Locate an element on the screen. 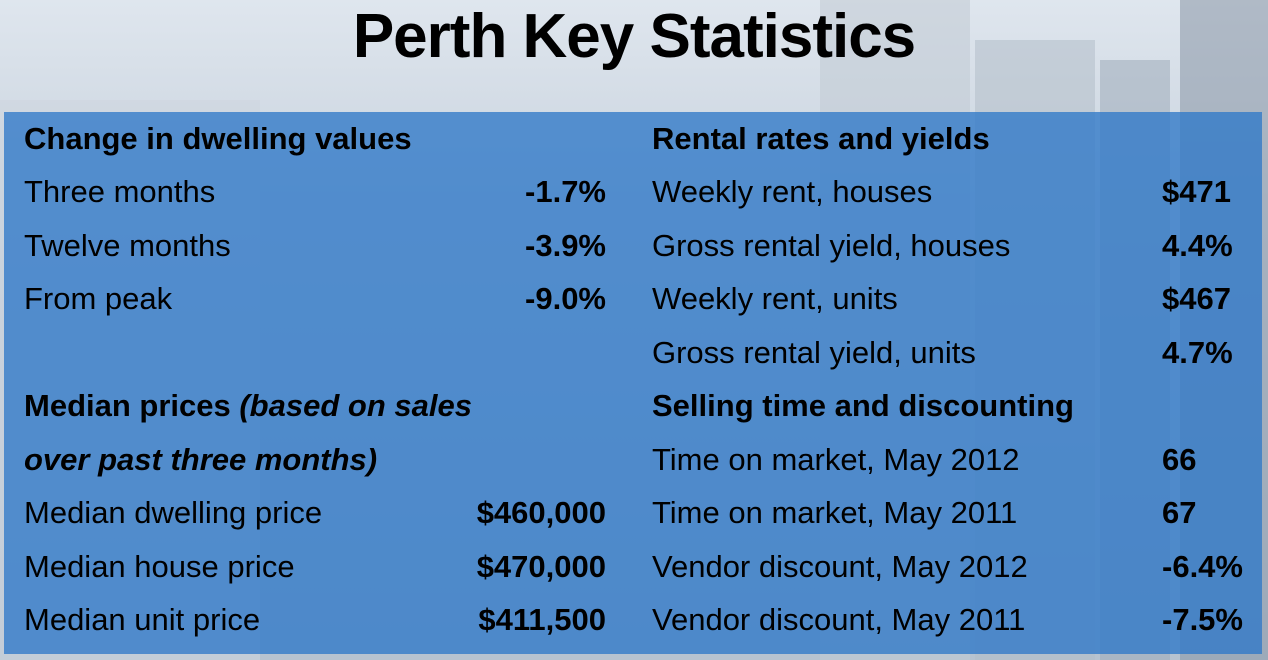 The image size is (1268, 660). stat-label: Weekly rent, units is located at coordinates (775, 299).